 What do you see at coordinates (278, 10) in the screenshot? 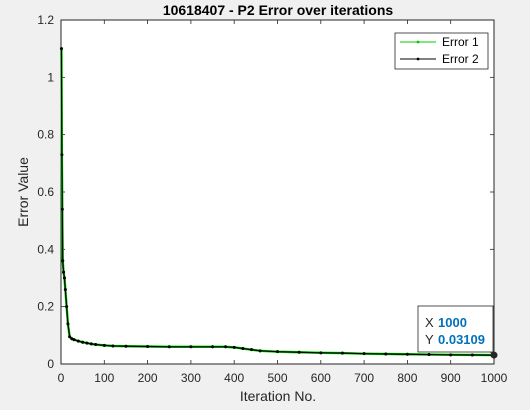
I see `chart-title: 10618407 - P2 Error over iterations` at bounding box center [278, 10].